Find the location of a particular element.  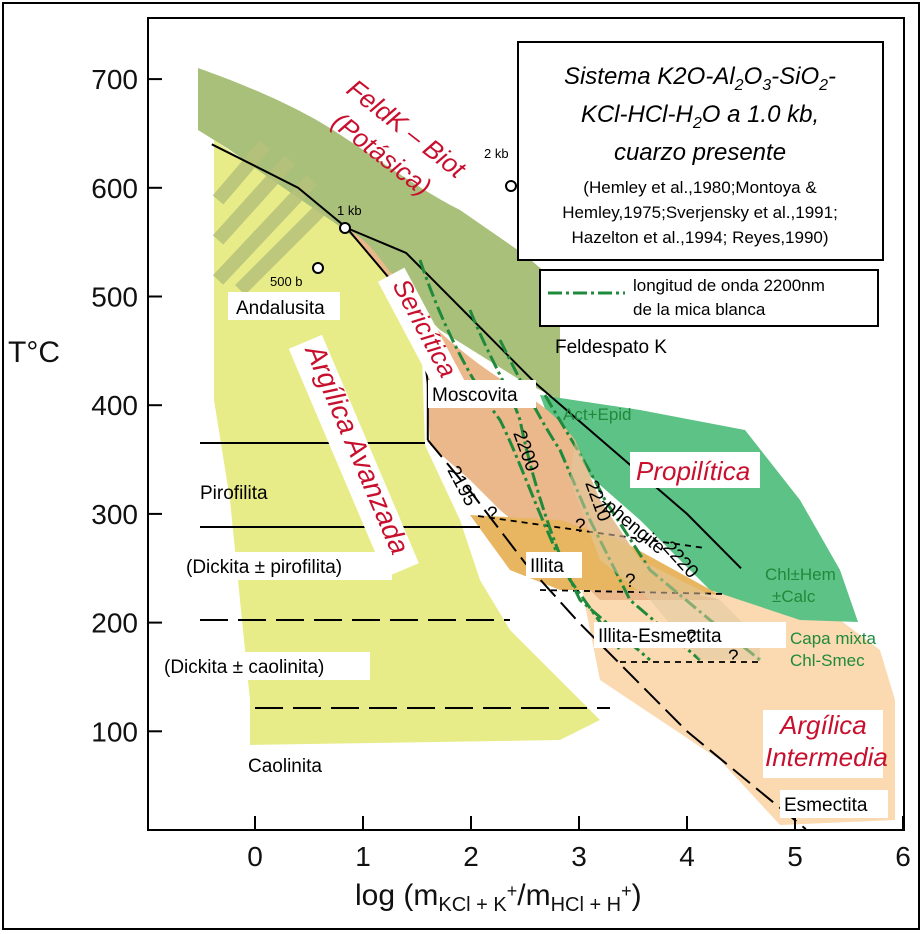

qmark-5: ? is located at coordinates (733, 657).